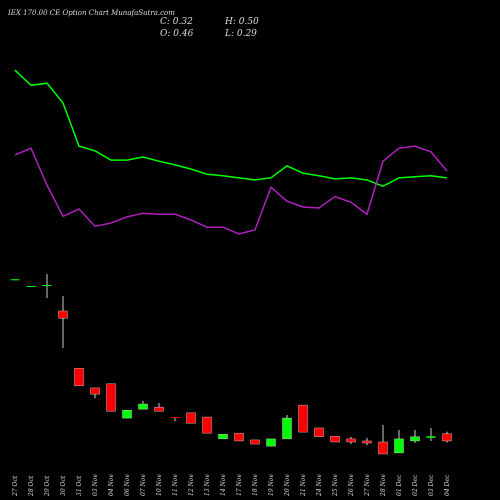 This screenshot has height=500, width=500. Describe the element at coordinates (383, 485) in the screenshot. I see `x-tick-label: 28 Nov` at that location.